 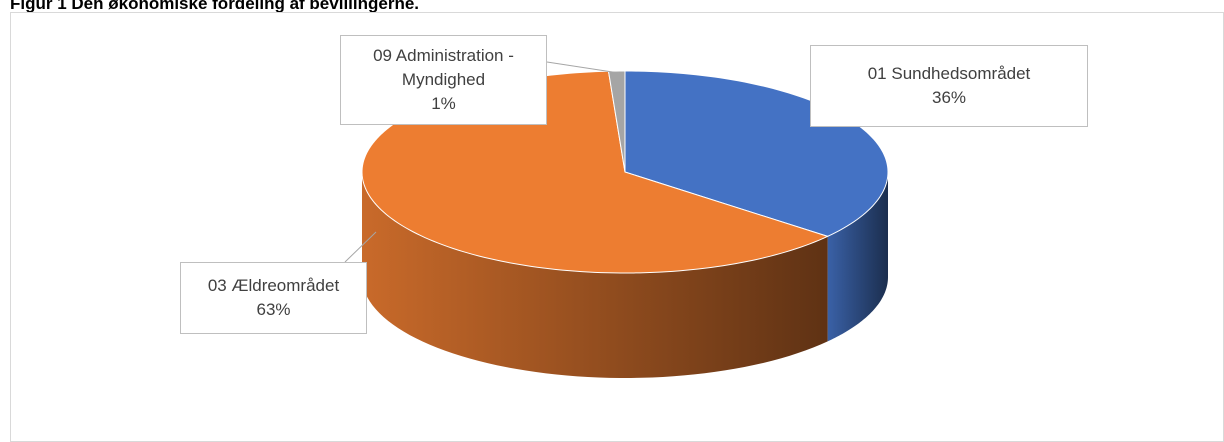 I want to click on pie-slice, so click(x=616, y=121).